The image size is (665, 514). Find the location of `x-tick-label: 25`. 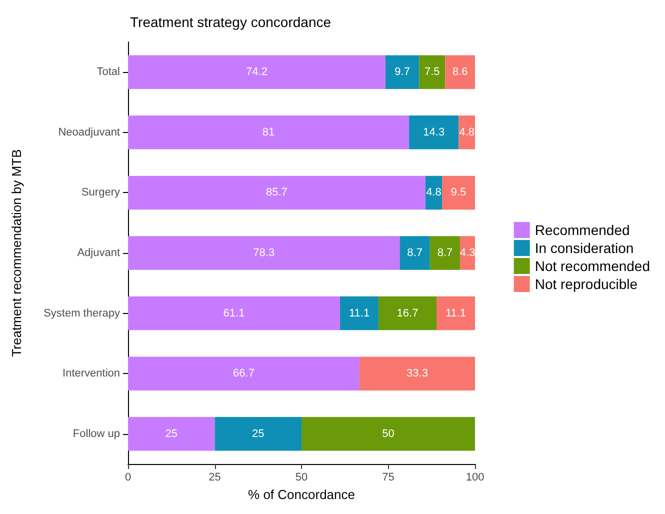

x-tick-label: 25 is located at coordinates (214, 478).